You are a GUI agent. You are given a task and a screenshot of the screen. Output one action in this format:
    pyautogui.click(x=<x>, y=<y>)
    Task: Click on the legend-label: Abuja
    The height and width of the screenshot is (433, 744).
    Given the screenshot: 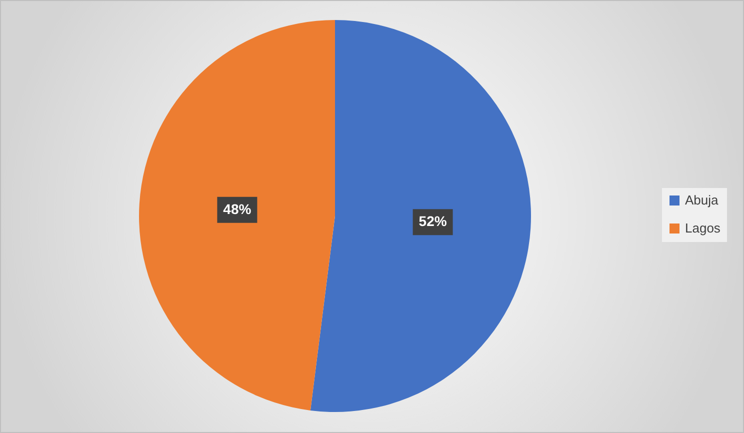 What is the action you would take?
    pyautogui.click(x=702, y=200)
    